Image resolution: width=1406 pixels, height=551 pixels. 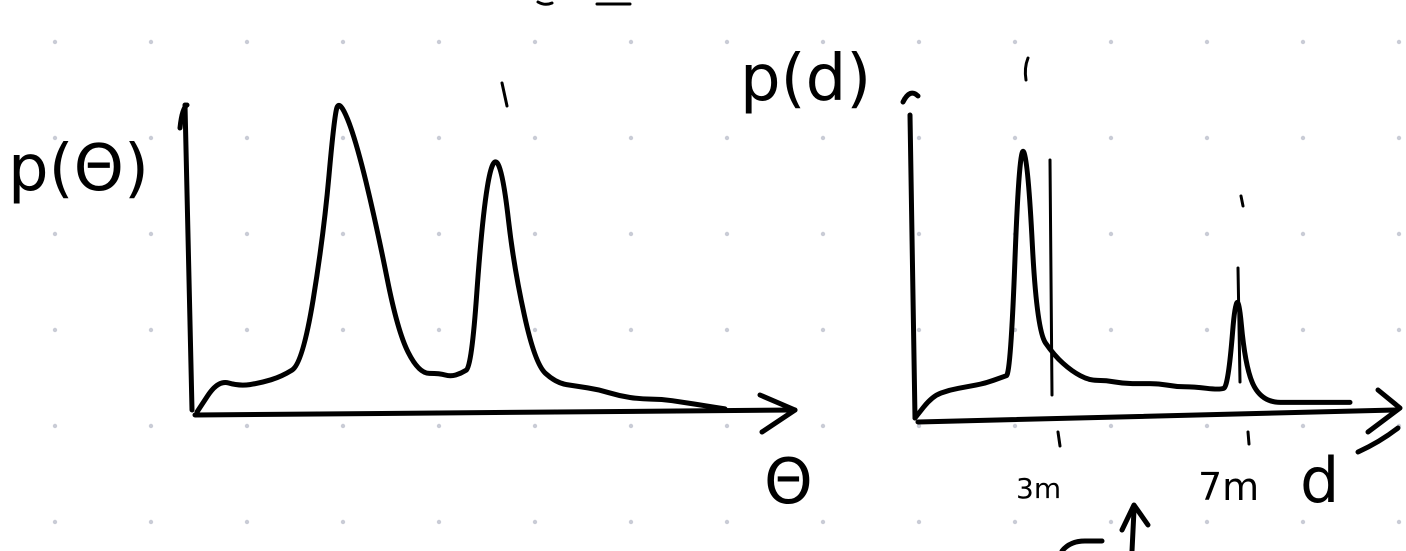 What do you see at coordinates (1132, 284) in the screenshot?
I see `distribution-curve-d` at bounding box center [1132, 284].